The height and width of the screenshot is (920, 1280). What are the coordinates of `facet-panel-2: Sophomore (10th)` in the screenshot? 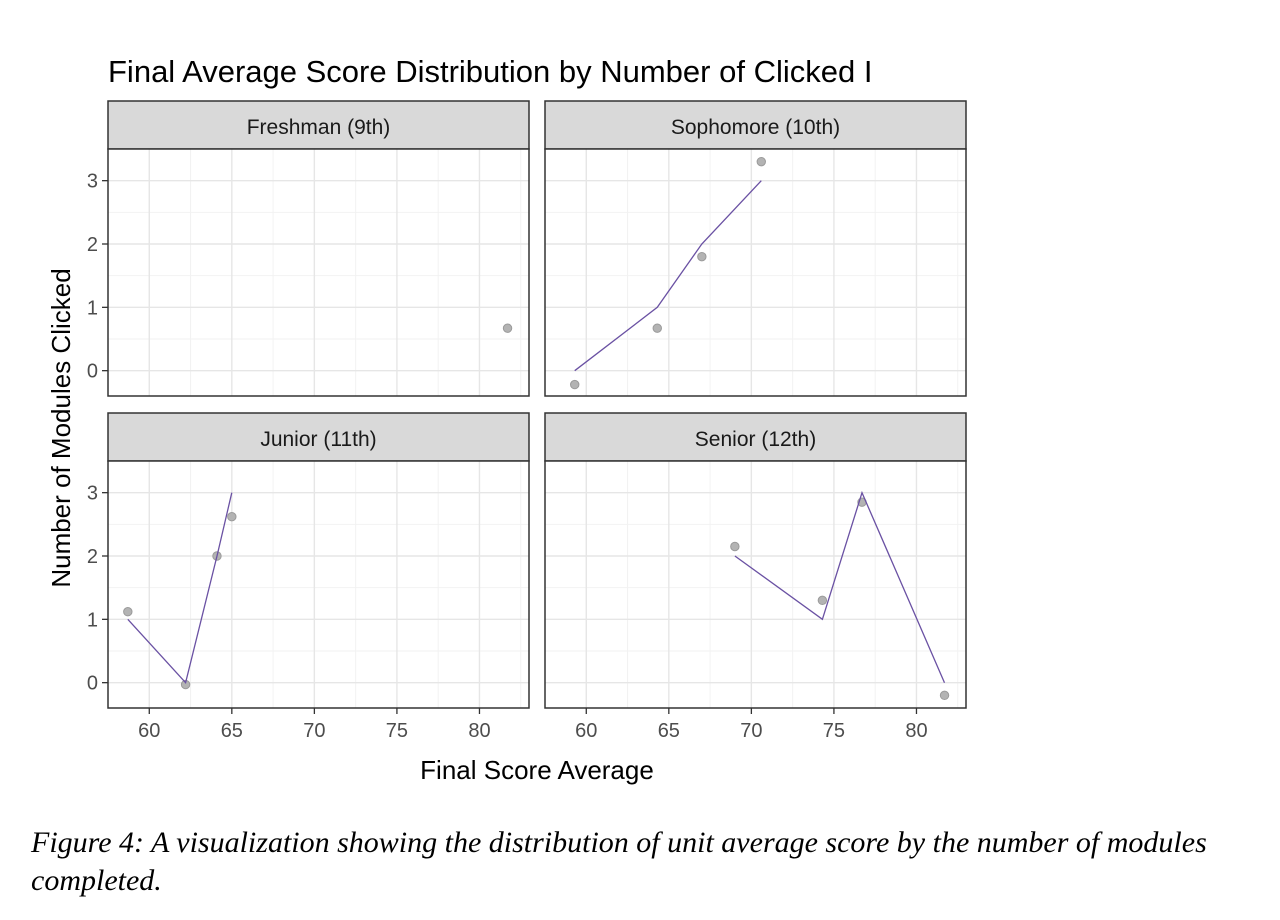 It's located at (755, 248).